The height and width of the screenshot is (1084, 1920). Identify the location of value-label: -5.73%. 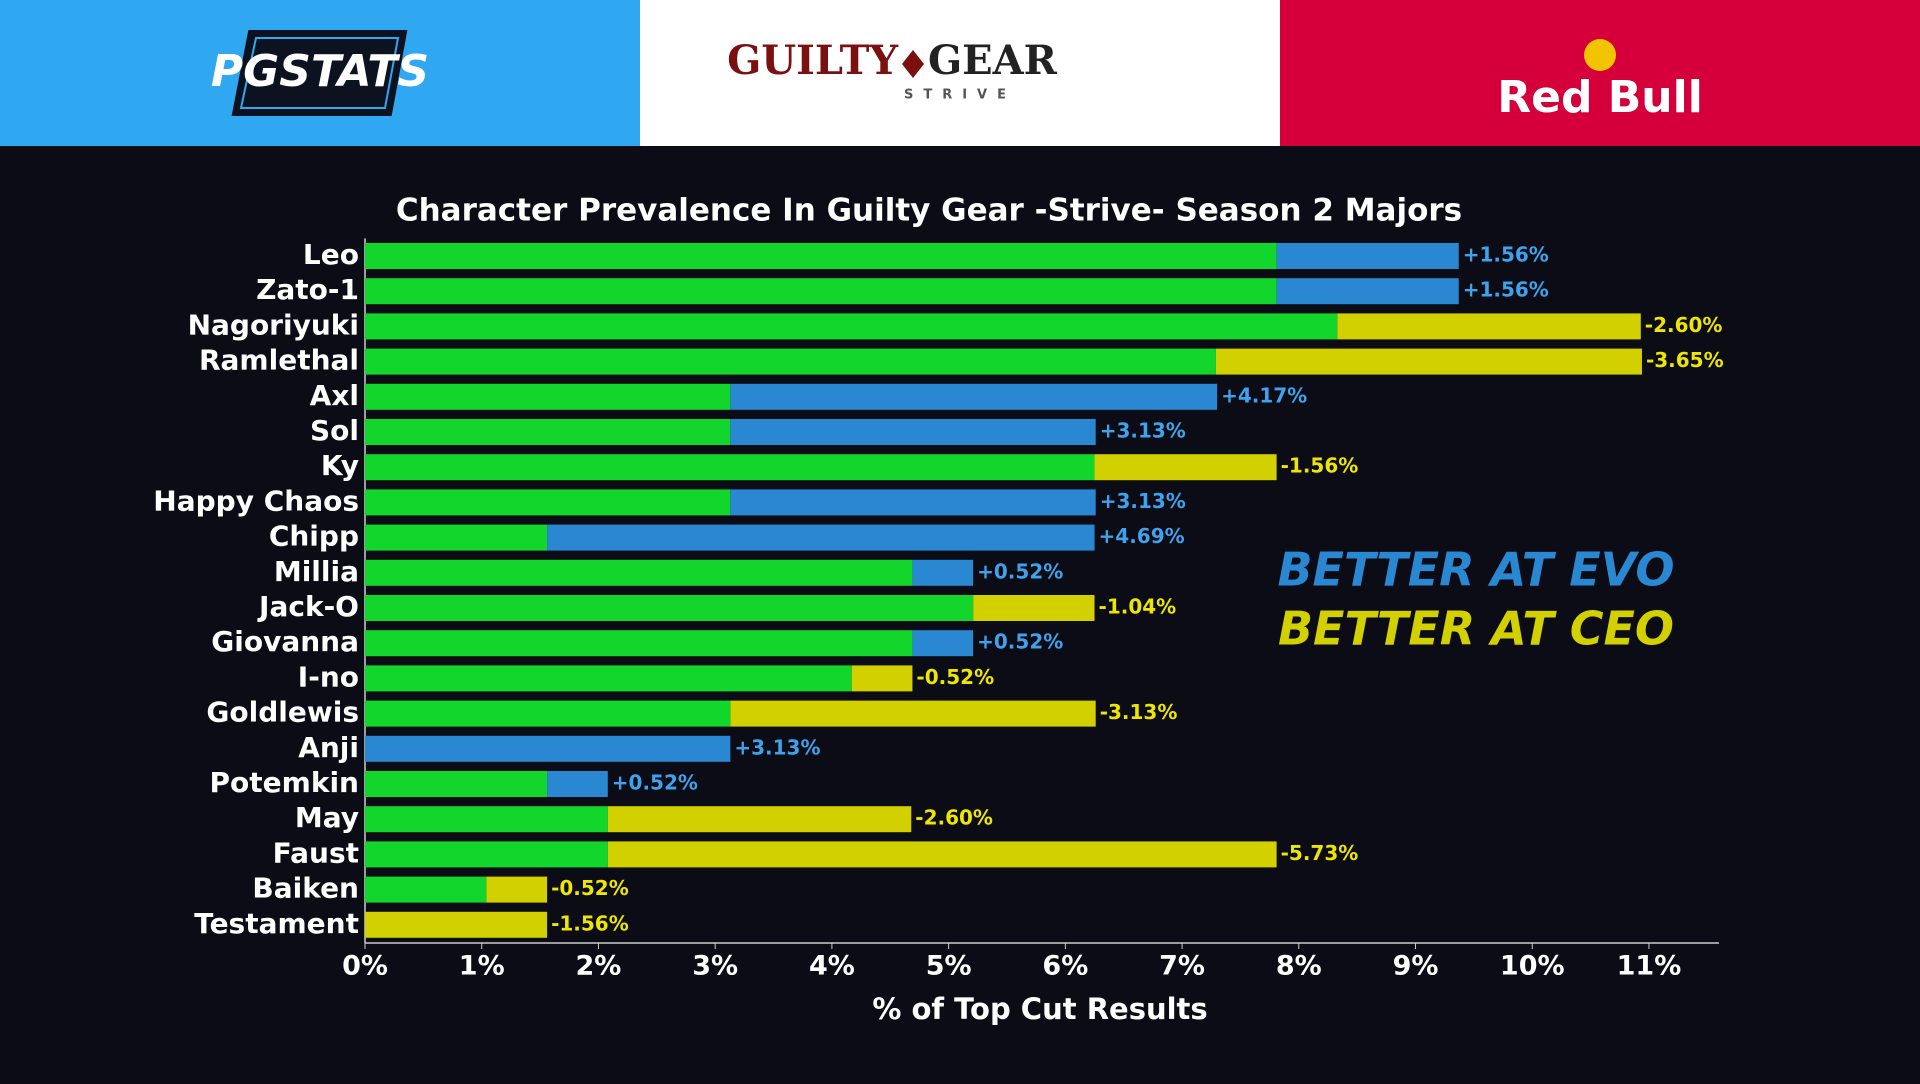
(1320, 853).